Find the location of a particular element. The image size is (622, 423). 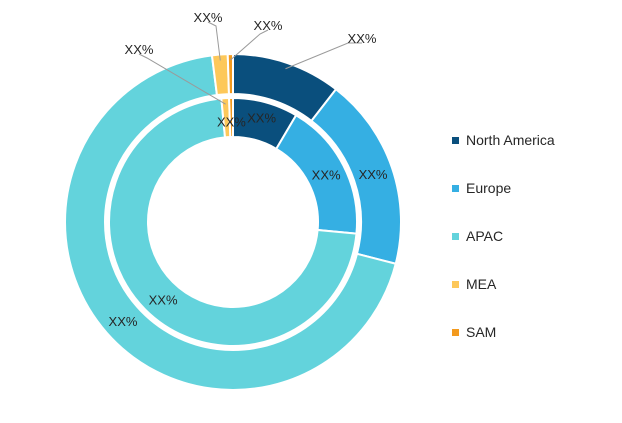

legend-item-mea: MEA is located at coordinates (503, 284).